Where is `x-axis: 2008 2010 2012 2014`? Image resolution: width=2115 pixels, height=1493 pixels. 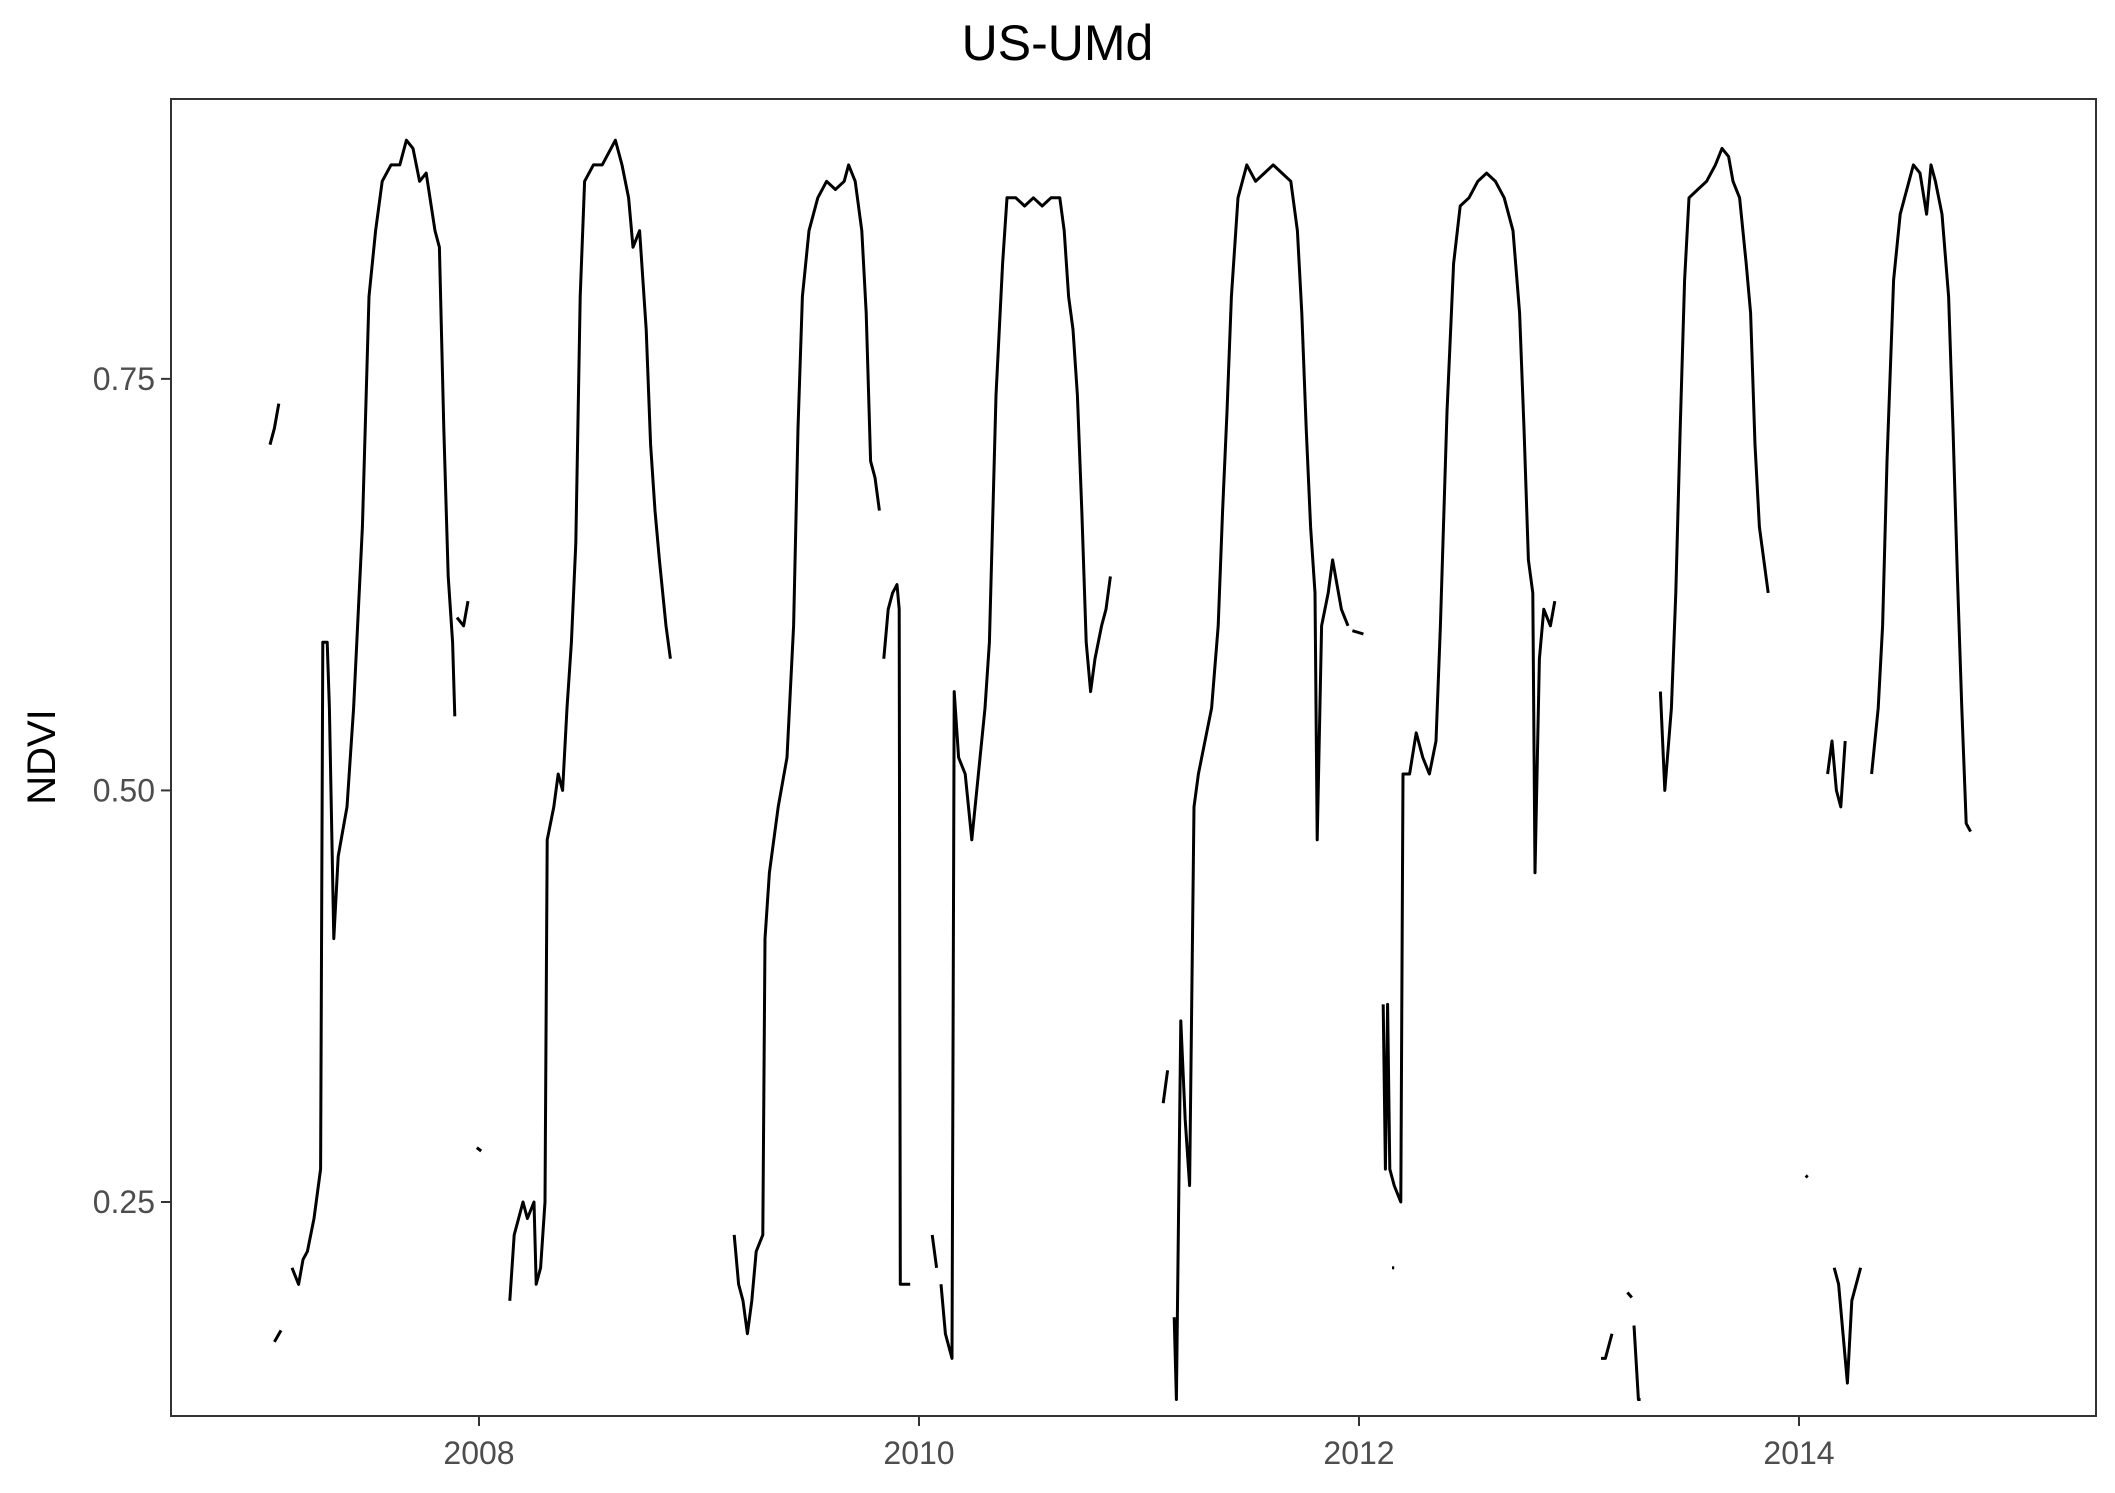
x-axis: 2008 2010 2012 2014 is located at coordinates (1139, 1443).